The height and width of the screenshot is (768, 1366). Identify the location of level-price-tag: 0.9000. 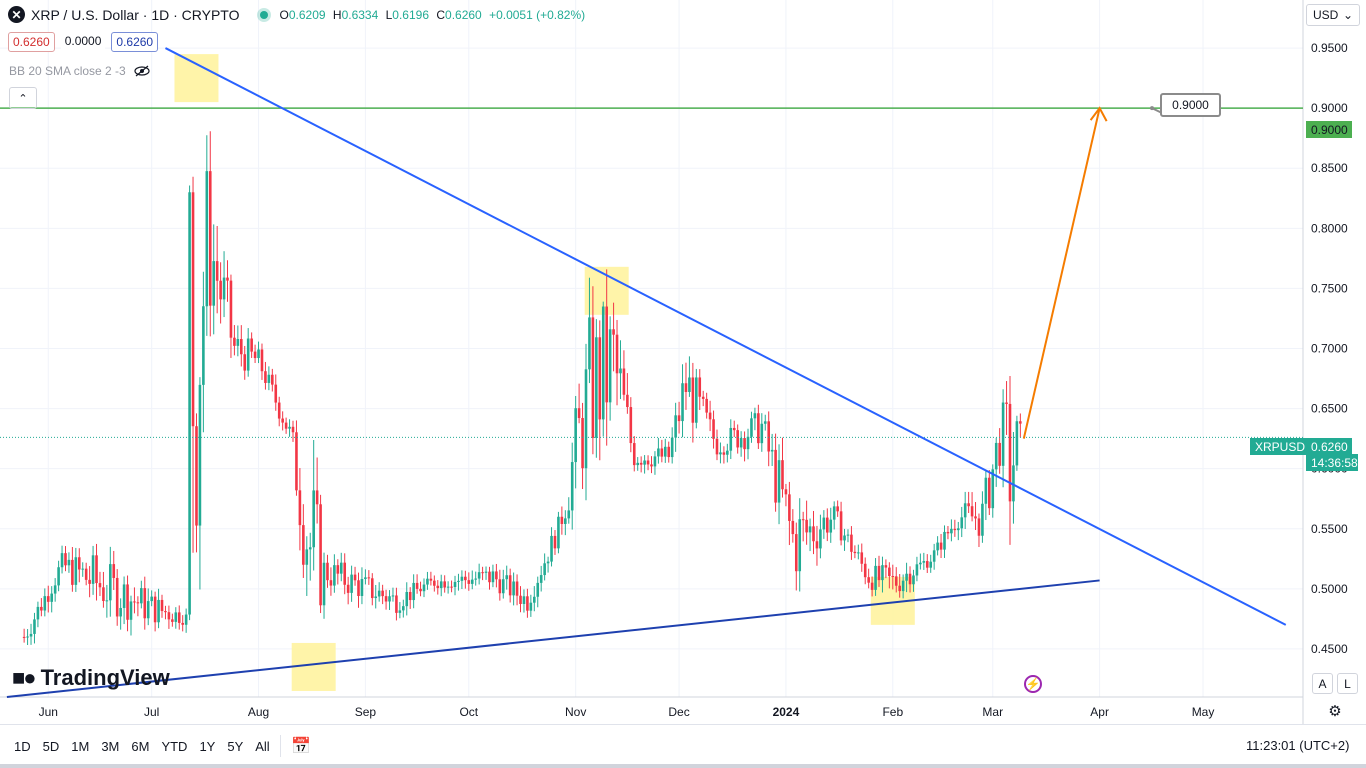
(1329, 129).